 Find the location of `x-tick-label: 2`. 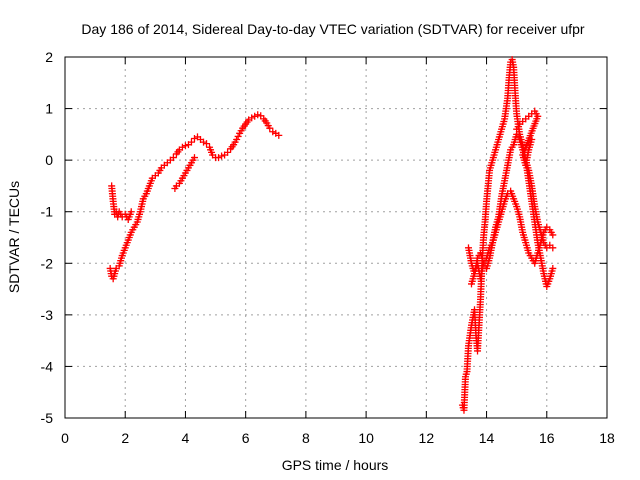

x-tick-label: 2 is located at coordinates (125, 438).